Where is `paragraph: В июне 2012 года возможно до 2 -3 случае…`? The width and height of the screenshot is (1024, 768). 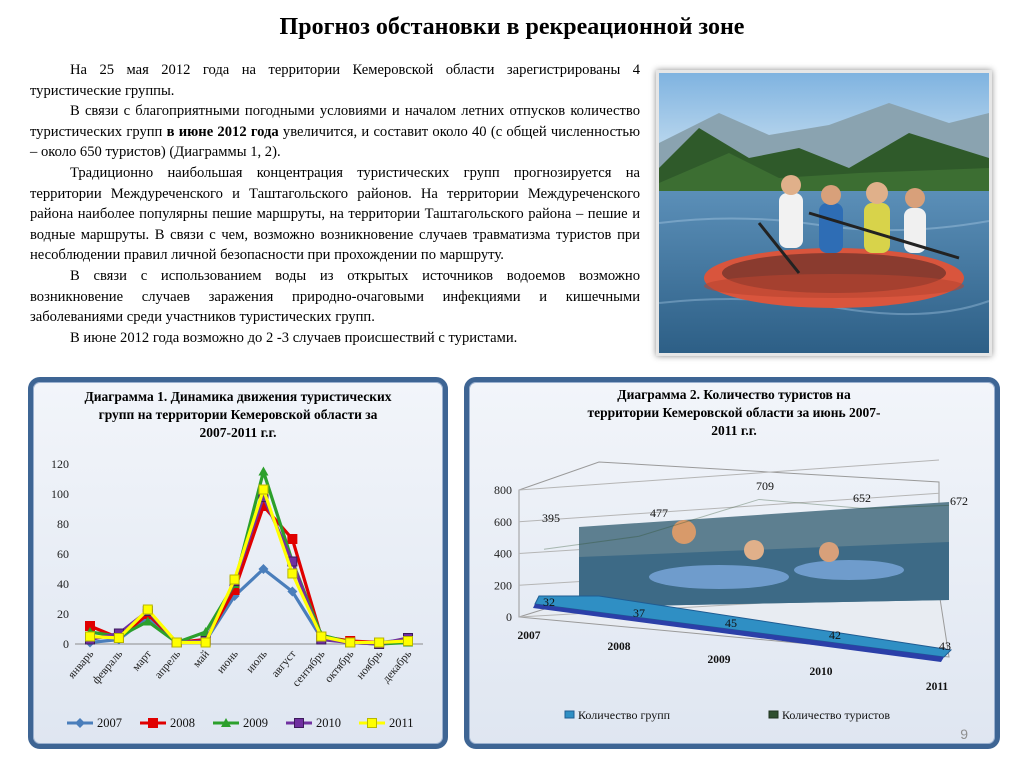 paragraph: В июне 2012 года возможно до 2 -3 случае… is located at coordinates (335, 338).